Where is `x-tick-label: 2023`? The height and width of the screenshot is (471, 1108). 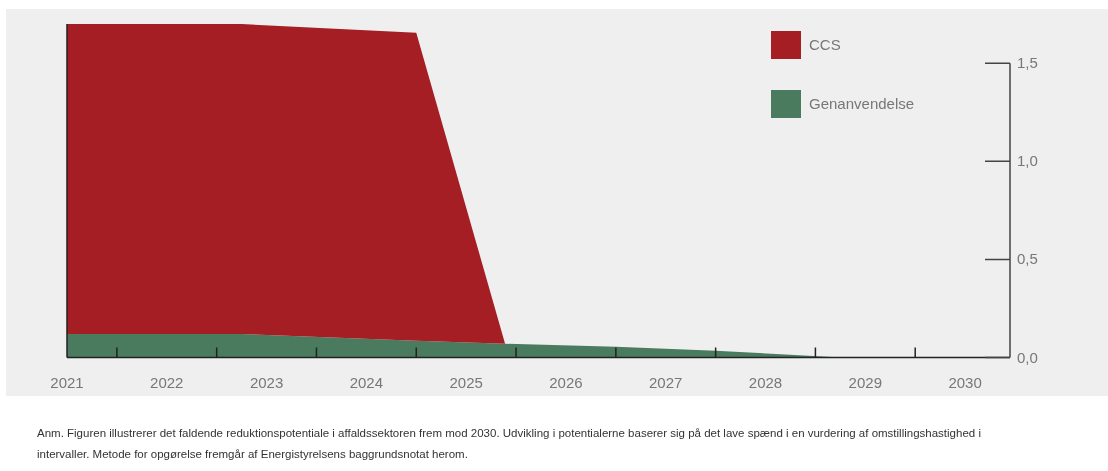
x-tick-label: 2023 is located at coordinates (266, 382).